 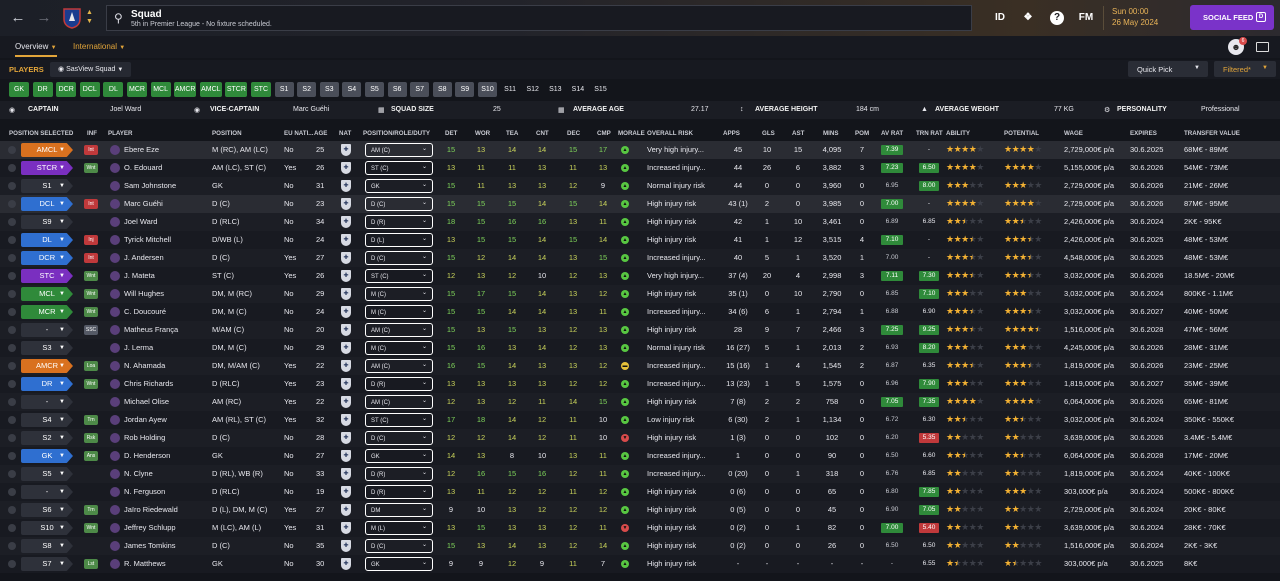 What do you see at coordinates (145, 437) in the screenshot?
I see `player-name: Rob Holding` at bounding box center [145, 437].